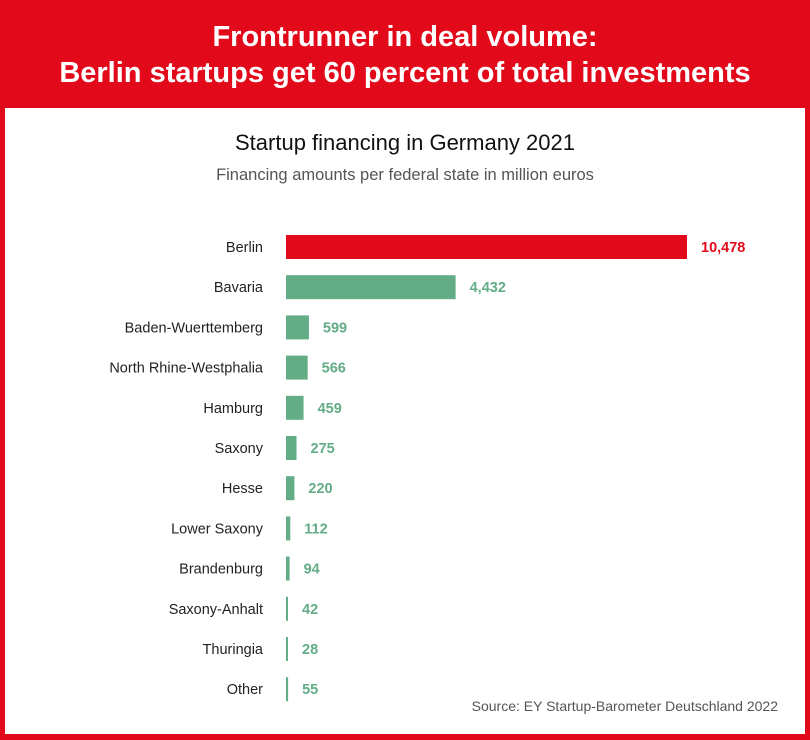 This screenshot has width=810, height=740. What do you see at coordinates (194, 328) in the screenshot?
I see `category-label: Baden-Wuerttemberg` at bounding box center [194, 328].